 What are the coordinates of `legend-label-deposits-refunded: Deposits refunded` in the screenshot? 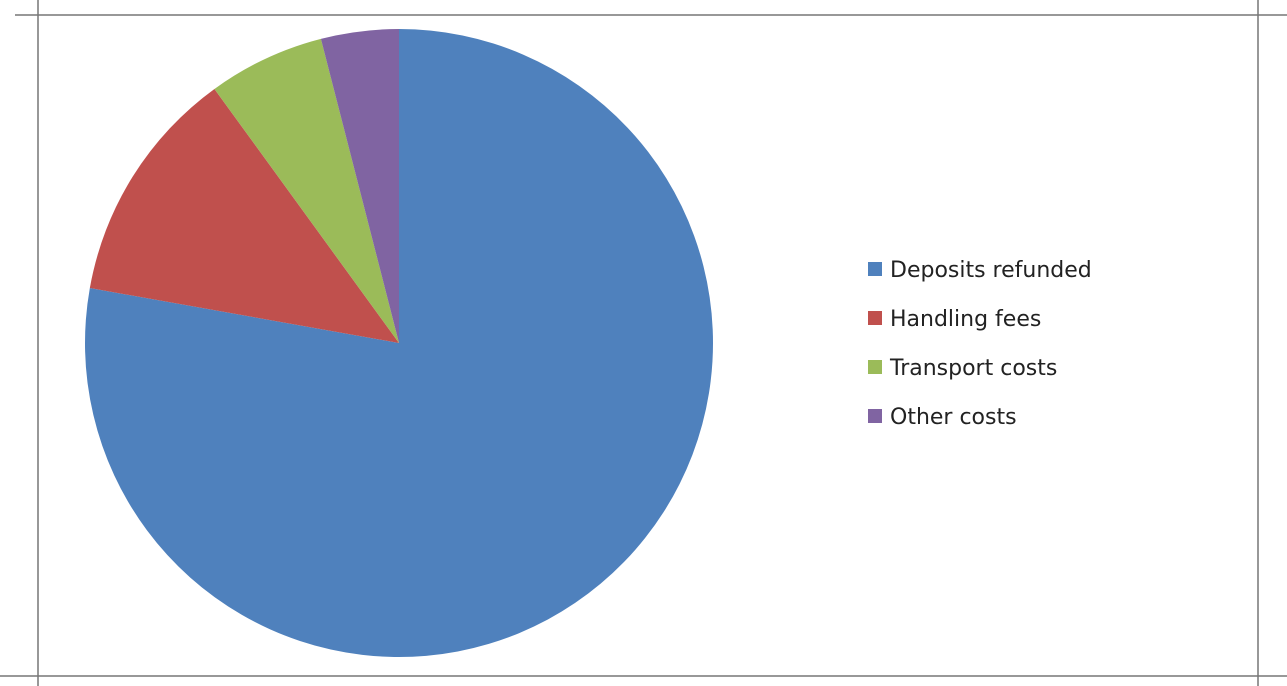 It's located at (991, 270).